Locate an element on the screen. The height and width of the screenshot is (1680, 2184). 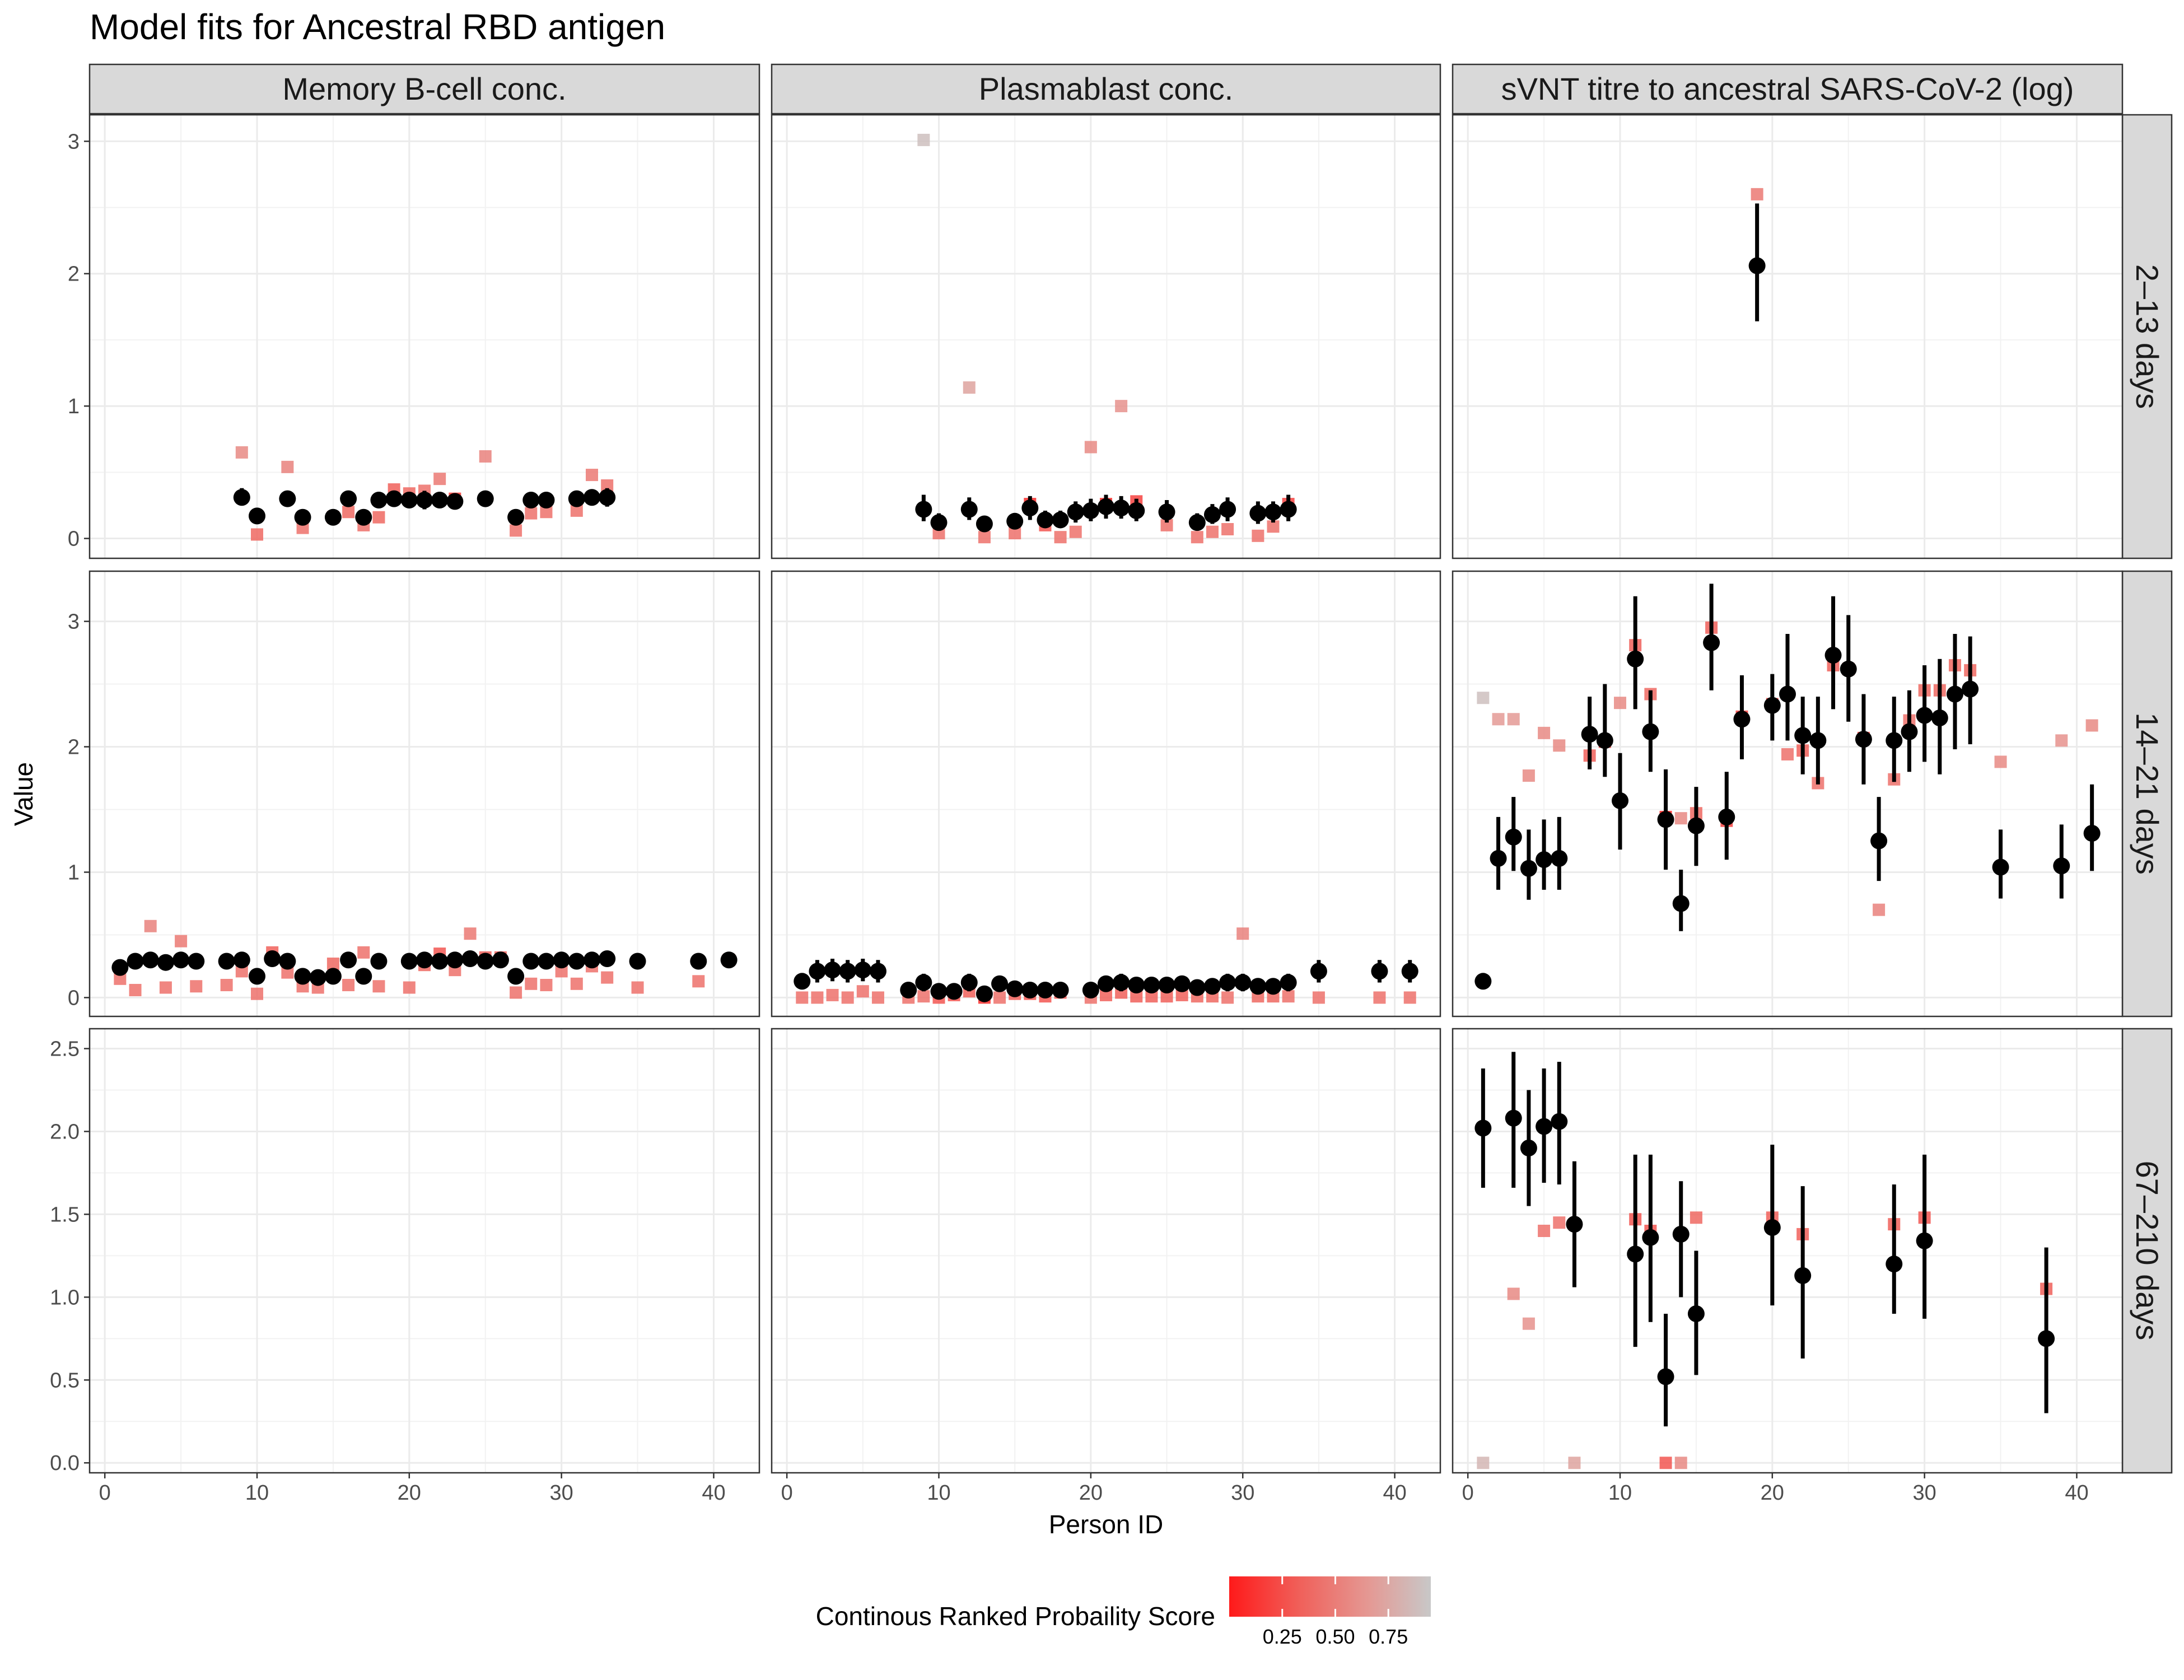
legend-ticks: 0.25 0.50 0.75 is located at coordinates (1336, 1612).